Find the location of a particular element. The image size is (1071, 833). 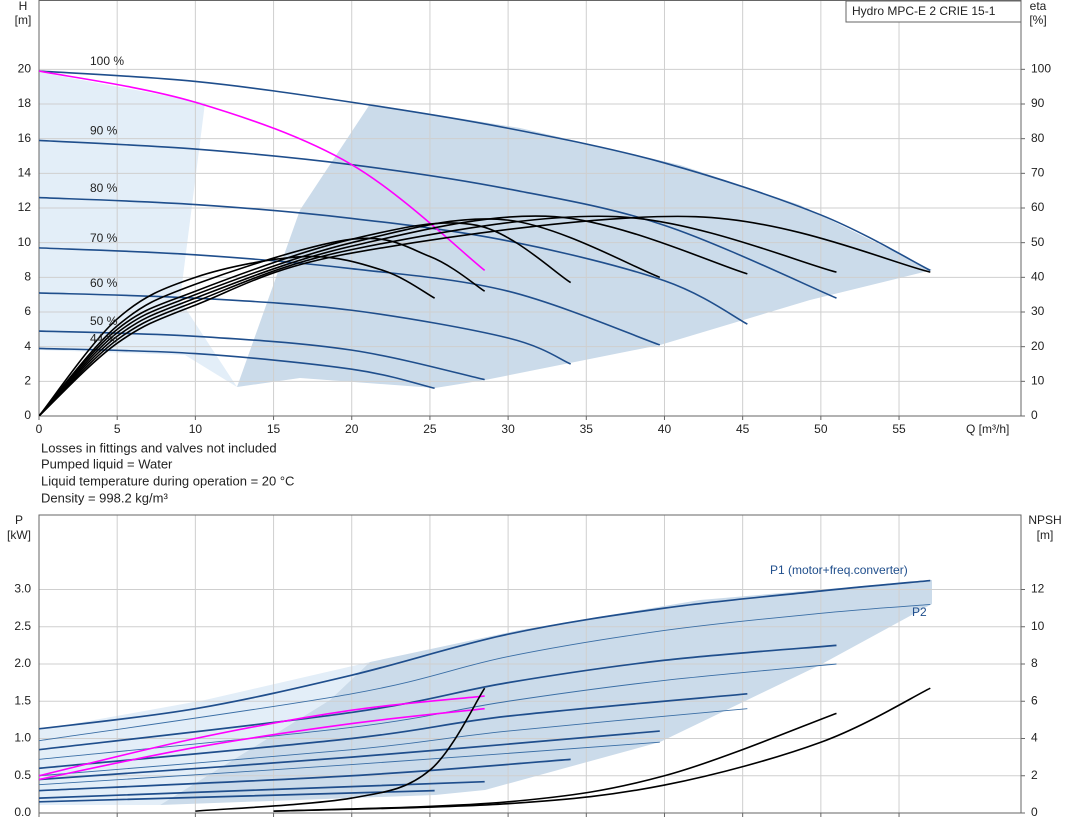

y-tick-label: 4 is located at coordinates (27, 346).